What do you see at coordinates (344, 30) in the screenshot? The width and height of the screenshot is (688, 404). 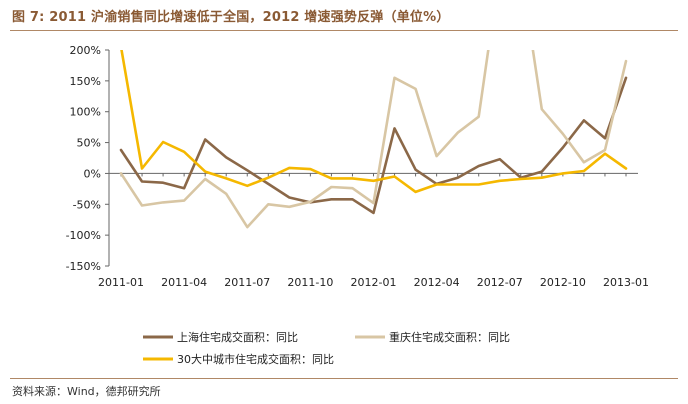 I see `title-divider` at bounding box center [344, 30].